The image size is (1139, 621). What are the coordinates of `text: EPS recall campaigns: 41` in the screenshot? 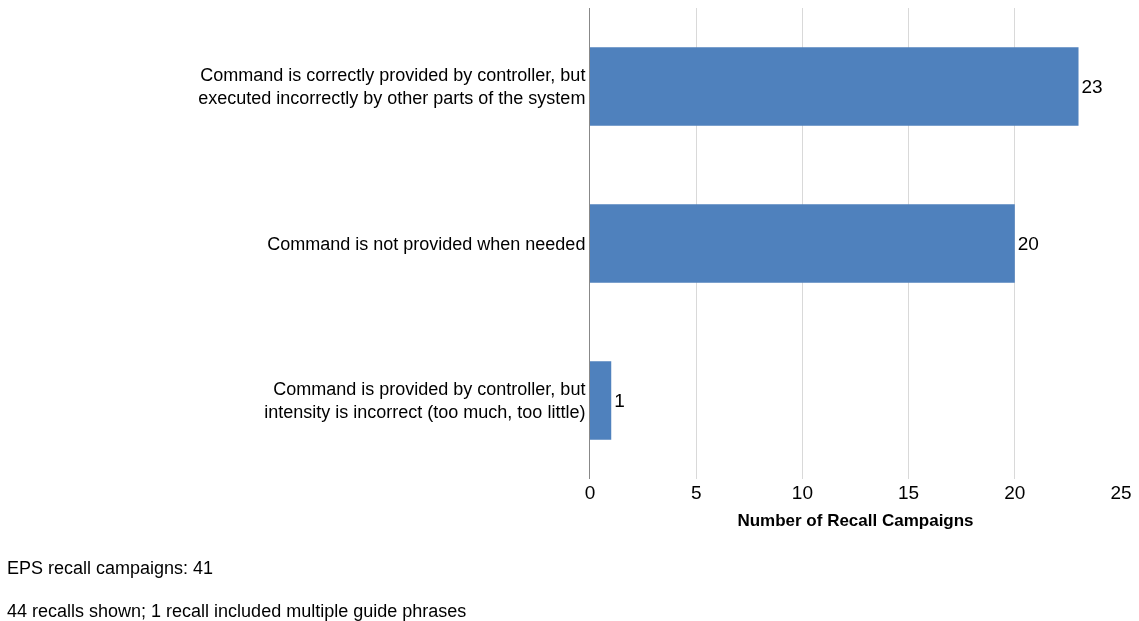 It's located at (110, 568).